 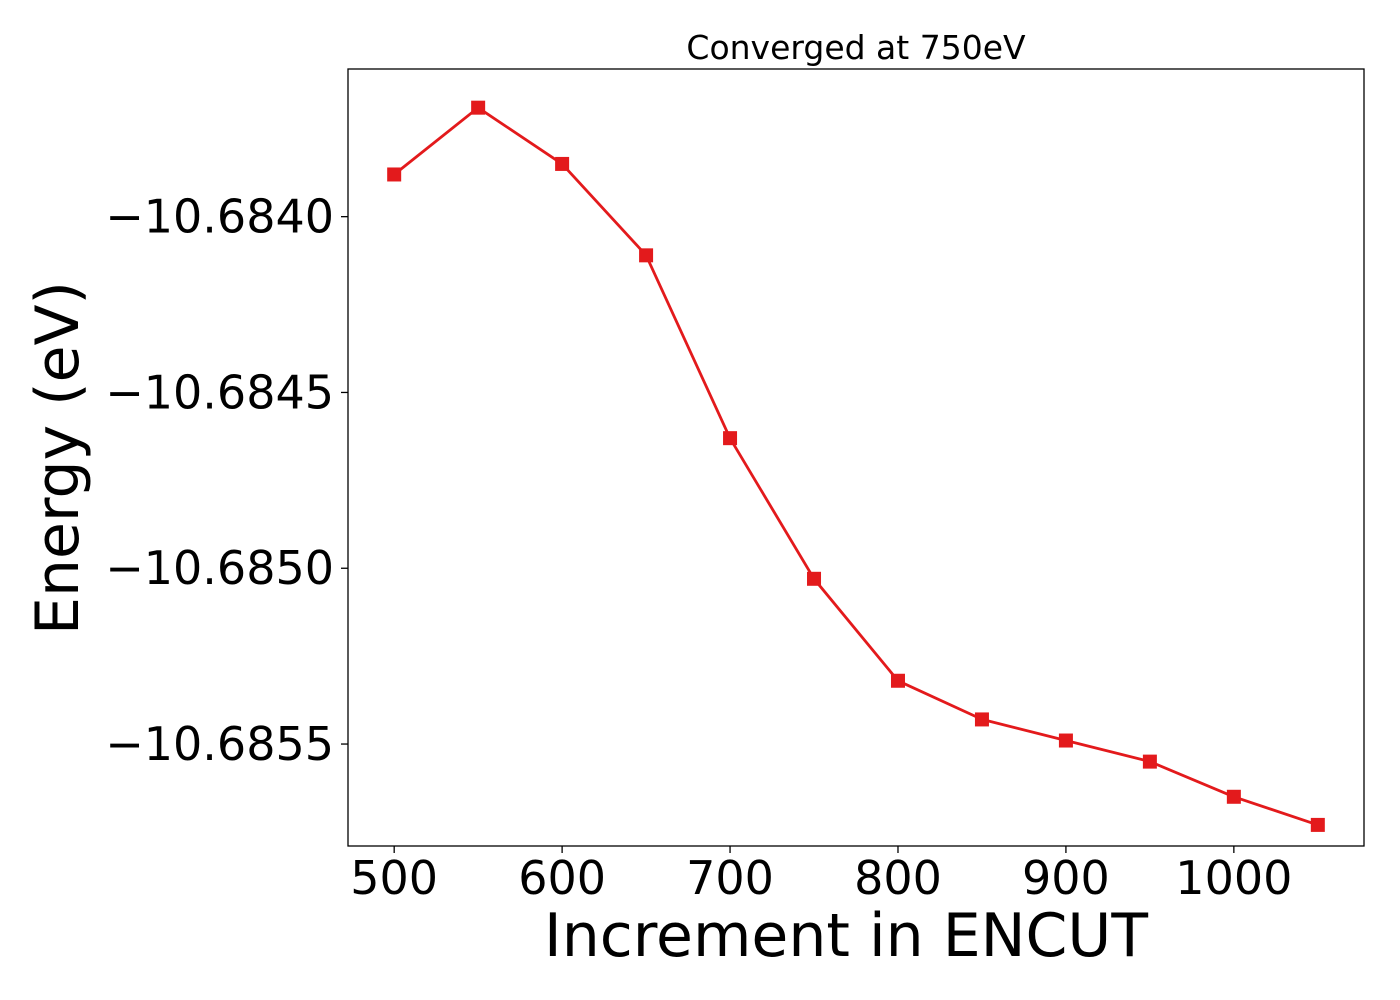 I want to click on x-tick-label: 900, so click(x=1066, y=878).